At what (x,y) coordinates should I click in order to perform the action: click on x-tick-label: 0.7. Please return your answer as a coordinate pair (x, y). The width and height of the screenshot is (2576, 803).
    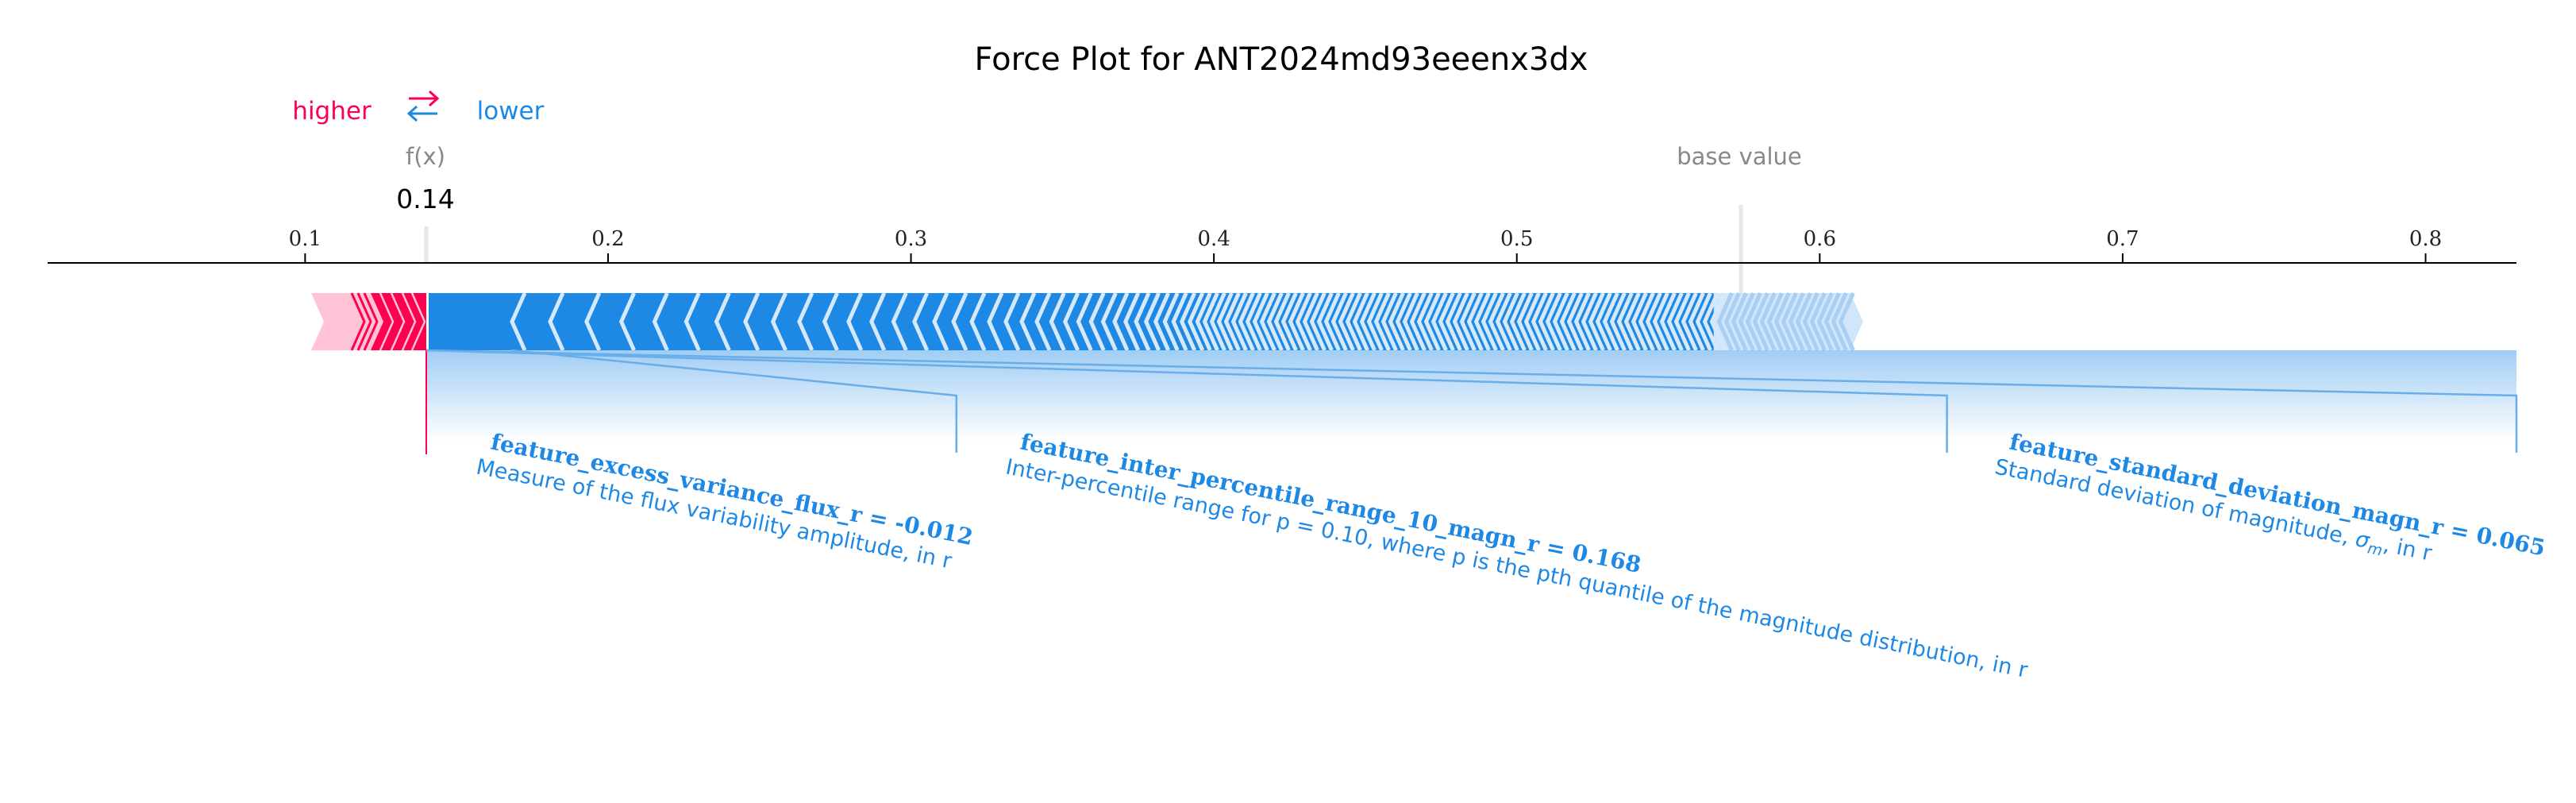
    Looking at the image, I should click on (2122, 239).